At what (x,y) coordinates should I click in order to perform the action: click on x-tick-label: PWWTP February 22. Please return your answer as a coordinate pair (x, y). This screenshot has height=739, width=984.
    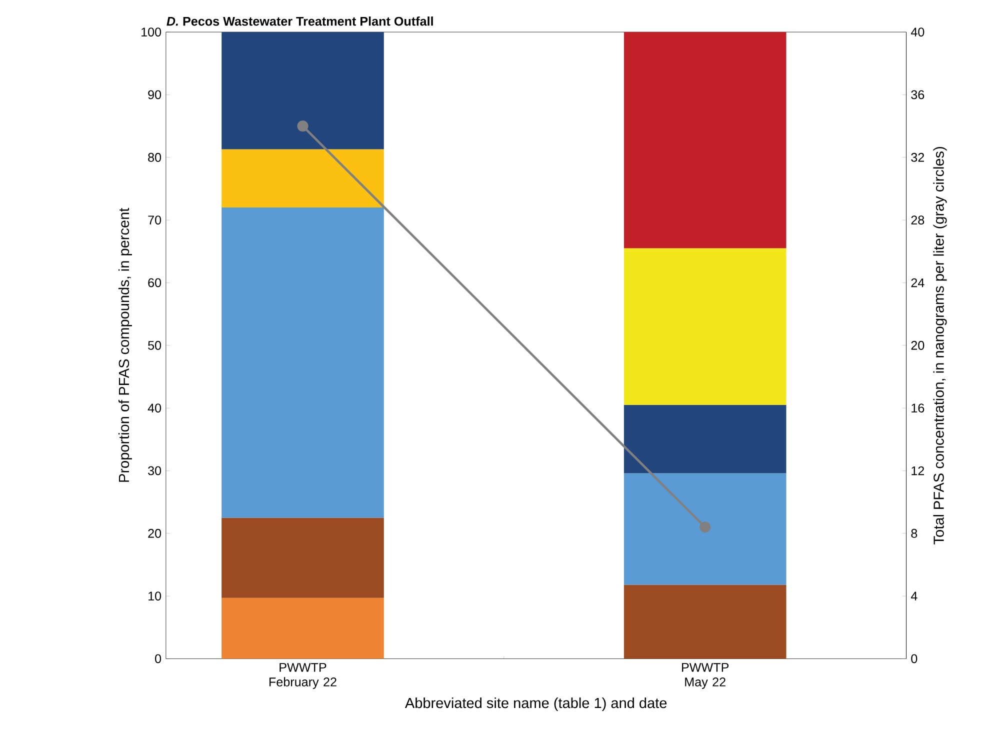
    Looking at the image, I should click on (303, 675).